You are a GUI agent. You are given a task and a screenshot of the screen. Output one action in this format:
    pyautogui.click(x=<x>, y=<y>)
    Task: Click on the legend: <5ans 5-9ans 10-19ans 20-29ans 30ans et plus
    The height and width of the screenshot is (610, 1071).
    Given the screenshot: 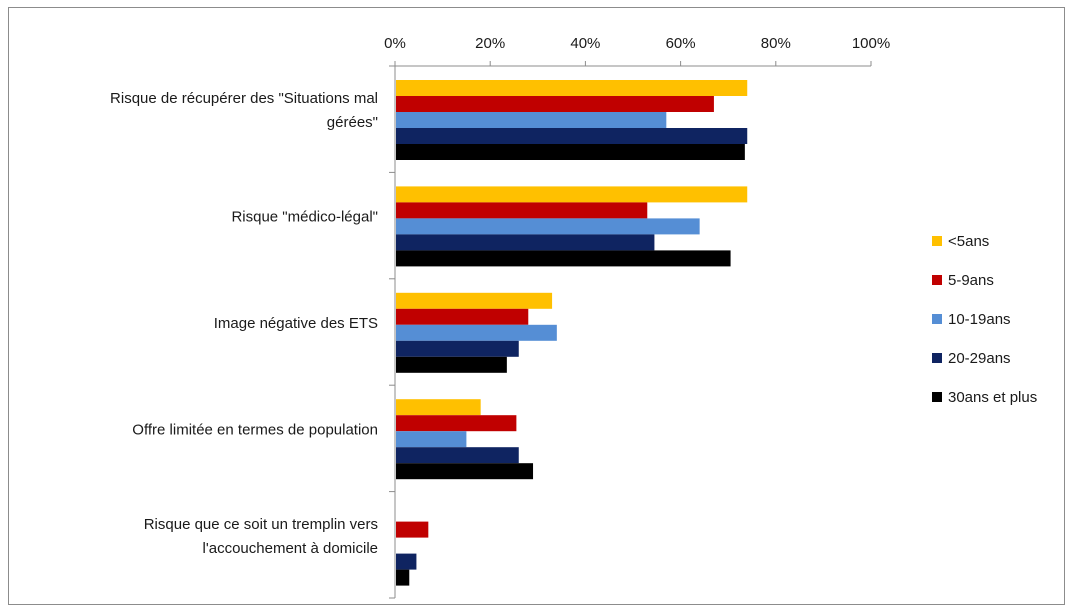 What is the action you would take?
    pyautogui.click(x=984, y=319)
    